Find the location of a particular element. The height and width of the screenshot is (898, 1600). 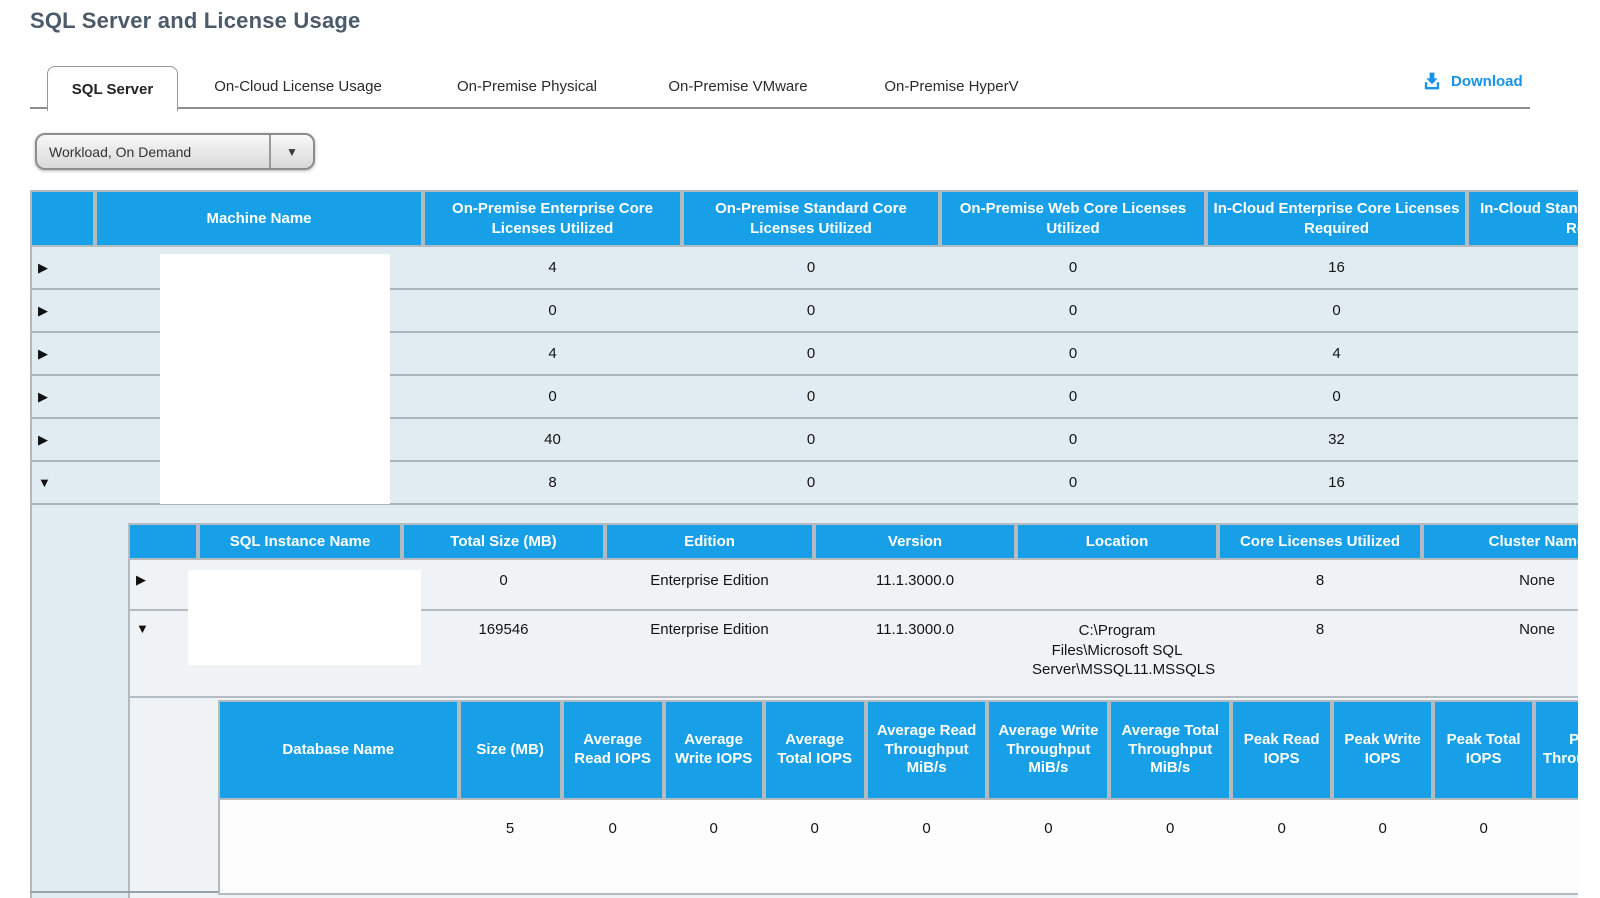

column-header-avg-write-throughput: Average Write Throughput MiB/s is located at coordinates (1048, 750).